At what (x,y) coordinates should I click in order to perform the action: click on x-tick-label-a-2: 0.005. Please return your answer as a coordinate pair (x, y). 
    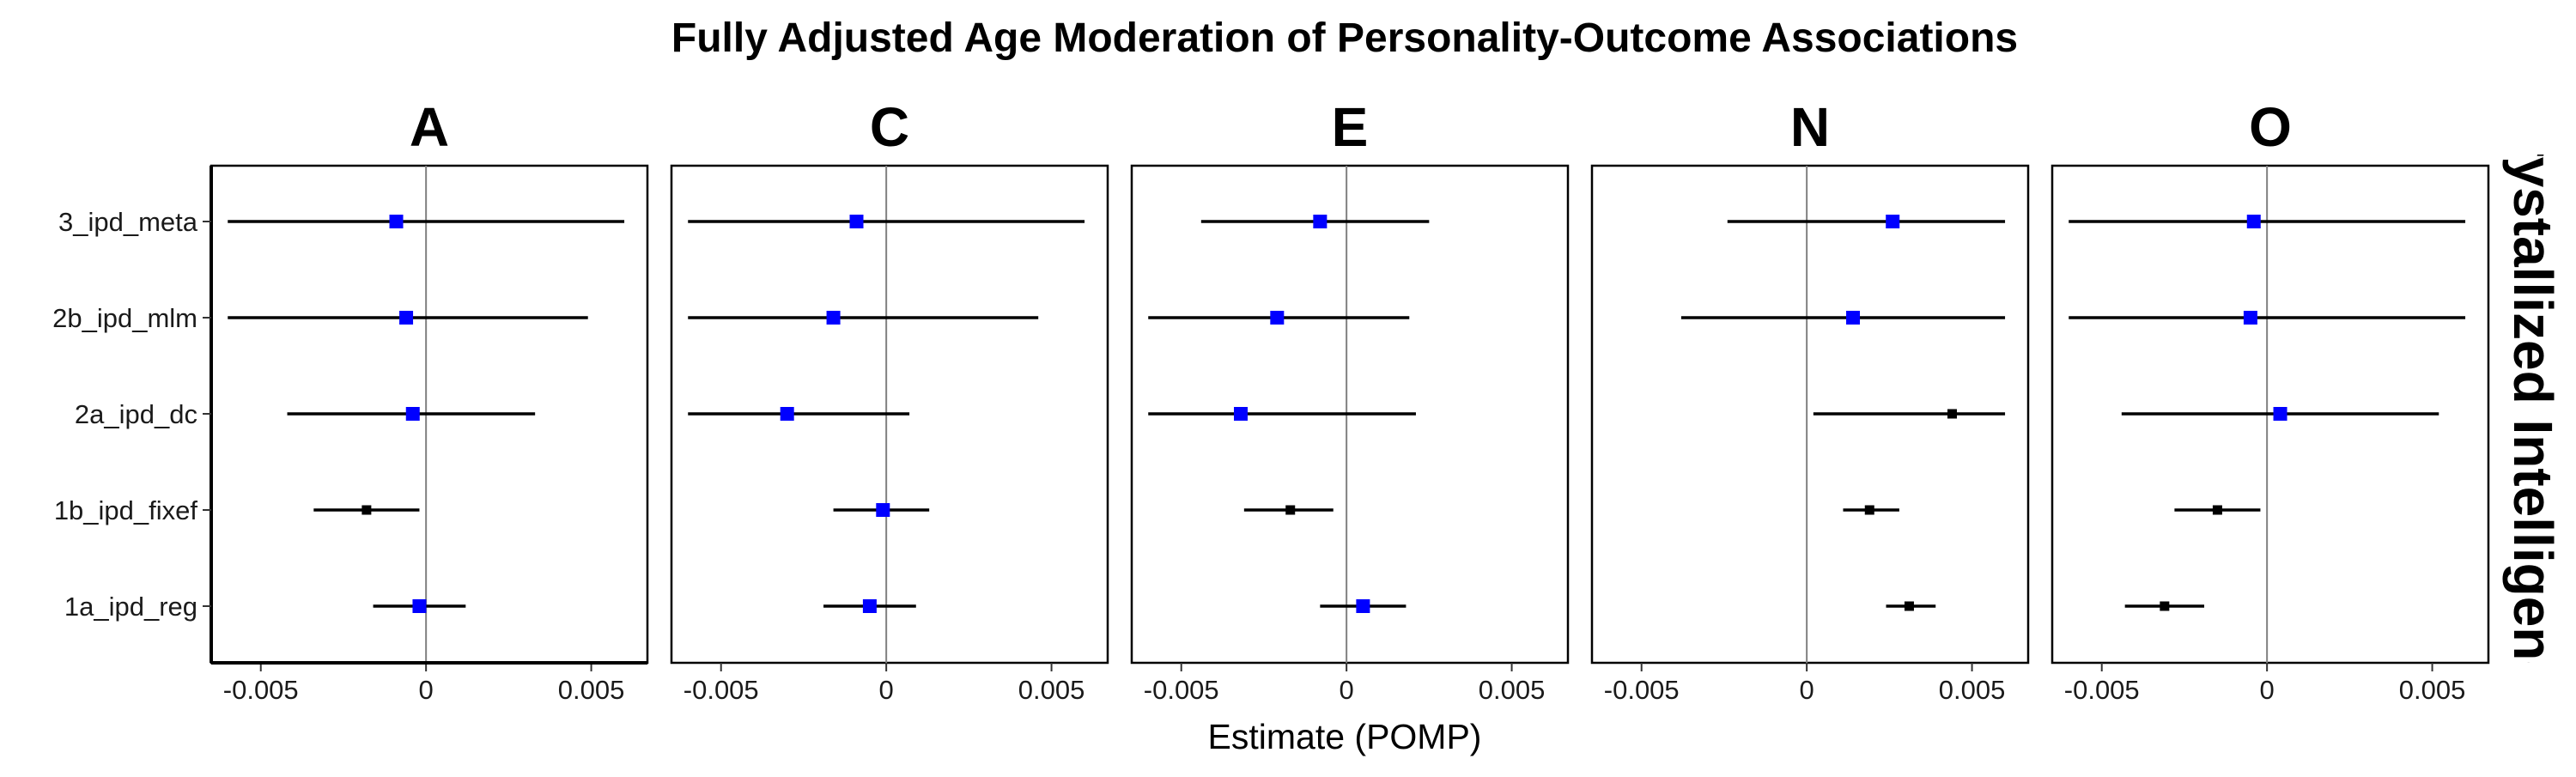
    Looking at the image, I should click on (591, 690).